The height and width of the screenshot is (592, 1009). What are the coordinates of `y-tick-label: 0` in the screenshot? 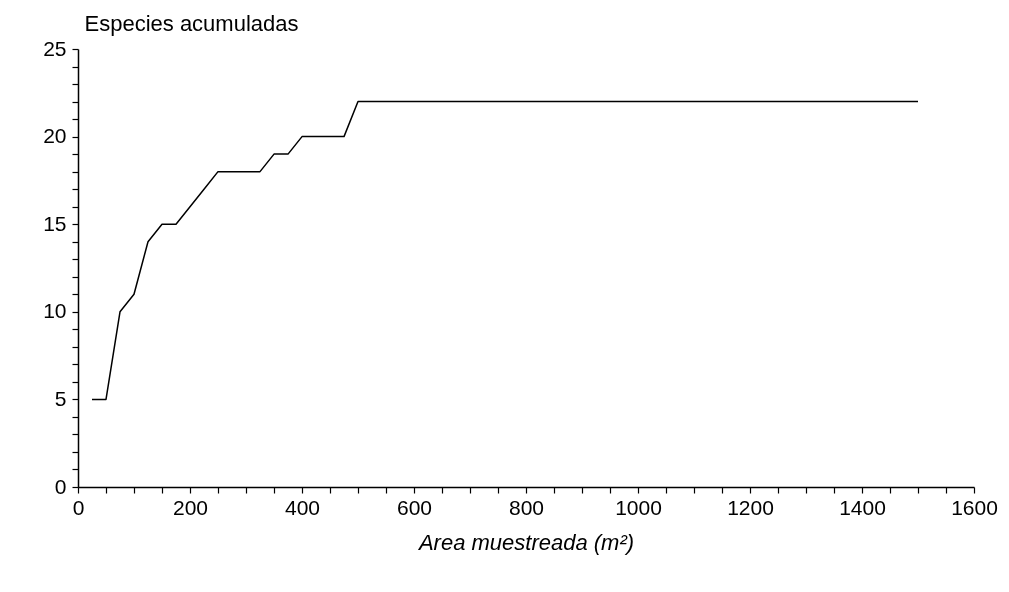 It's located at (60, 486).